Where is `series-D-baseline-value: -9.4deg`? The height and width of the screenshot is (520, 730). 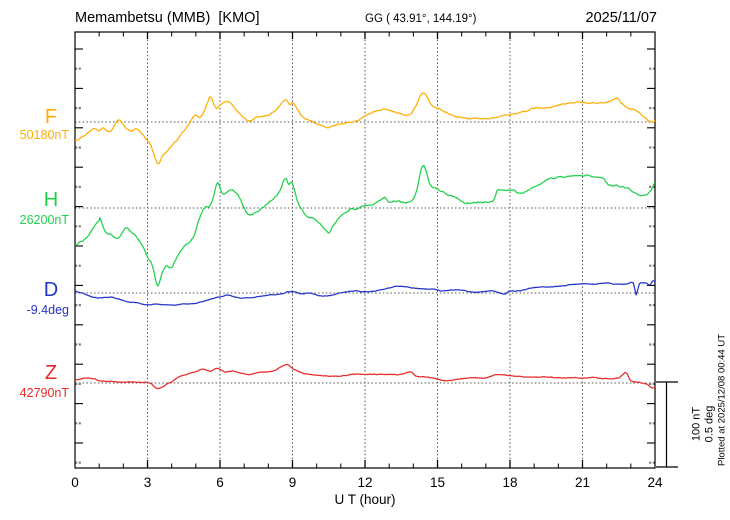 series-D-baseline-value: -9.4deg is located at coordinates (47, 310).